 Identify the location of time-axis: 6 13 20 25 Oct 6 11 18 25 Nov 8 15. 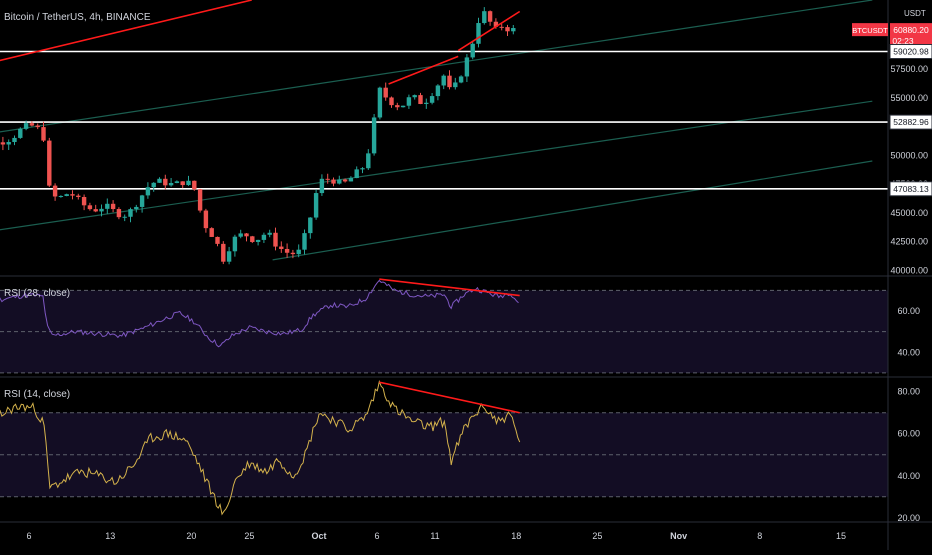
(436, 536).